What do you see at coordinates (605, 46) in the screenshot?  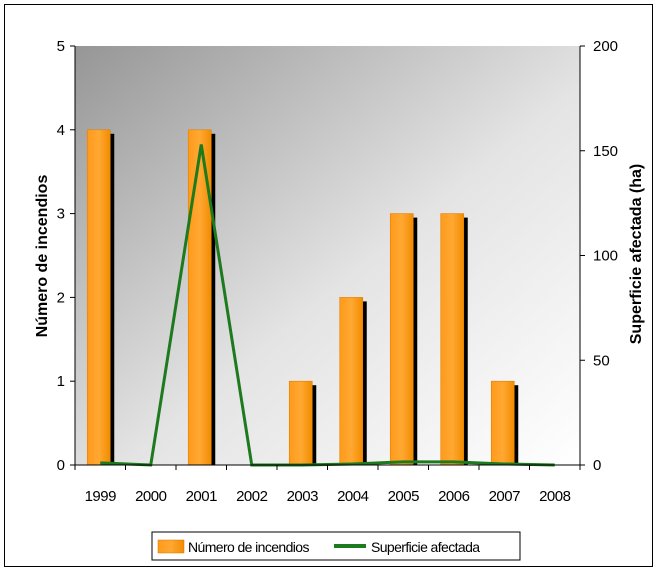 I see `y2-tick-label: 200` at bounding box center [605, 46].